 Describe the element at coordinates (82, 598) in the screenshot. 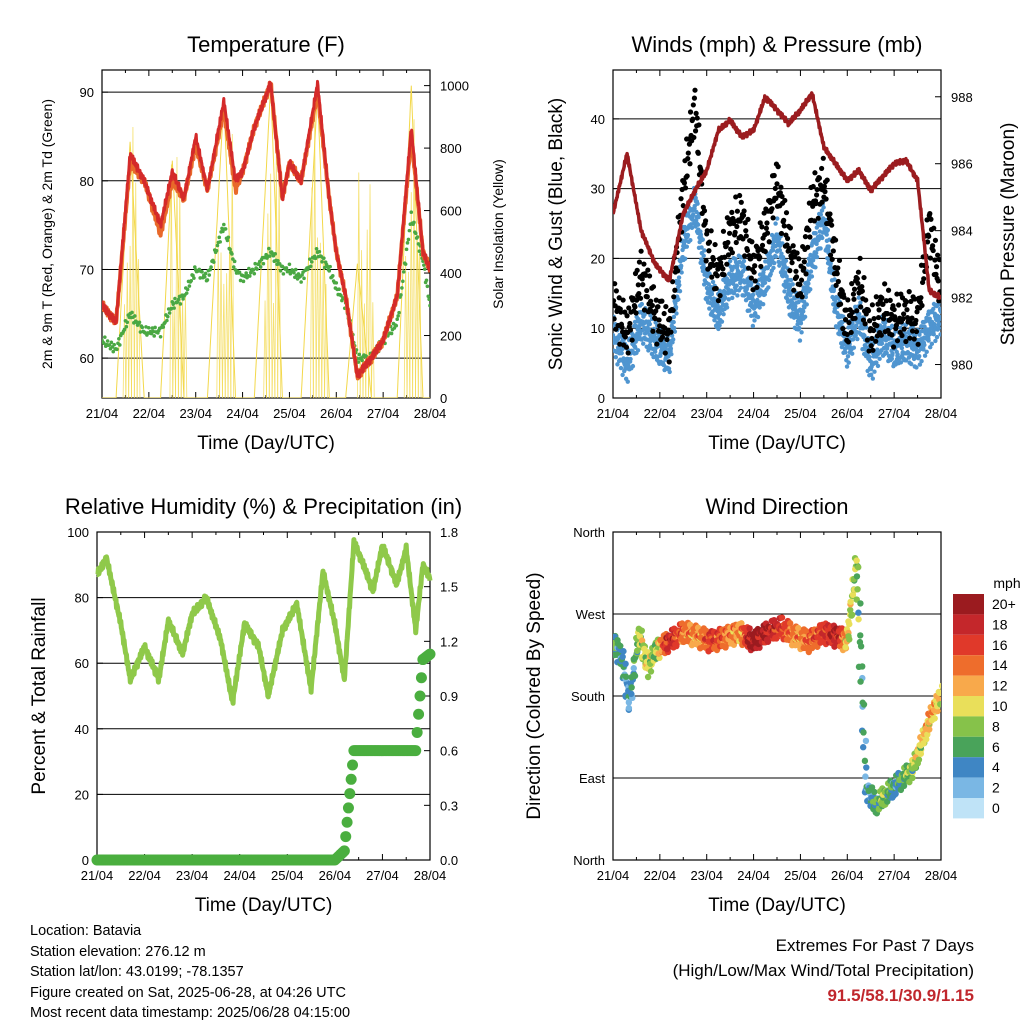

I see `y-tick-label: 80` at that location.